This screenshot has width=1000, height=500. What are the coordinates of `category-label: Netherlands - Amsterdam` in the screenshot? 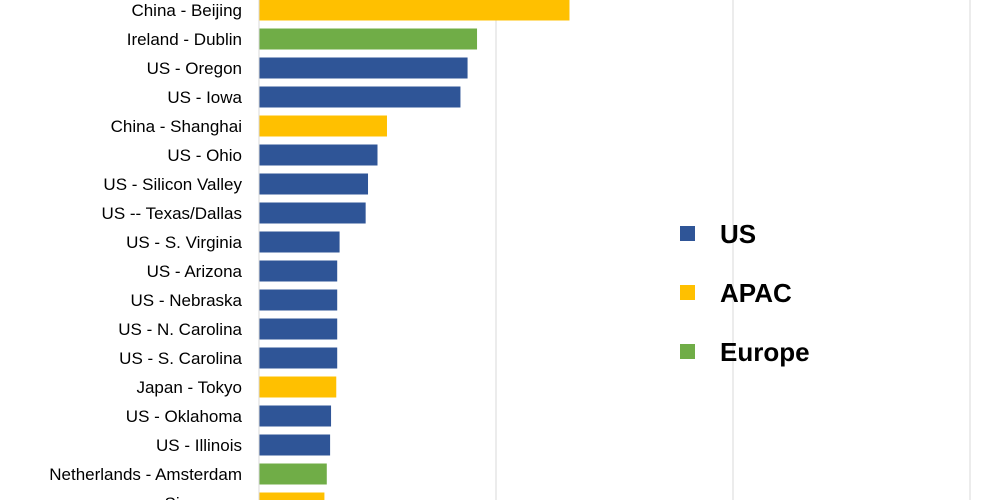 It's located at (145, 474).